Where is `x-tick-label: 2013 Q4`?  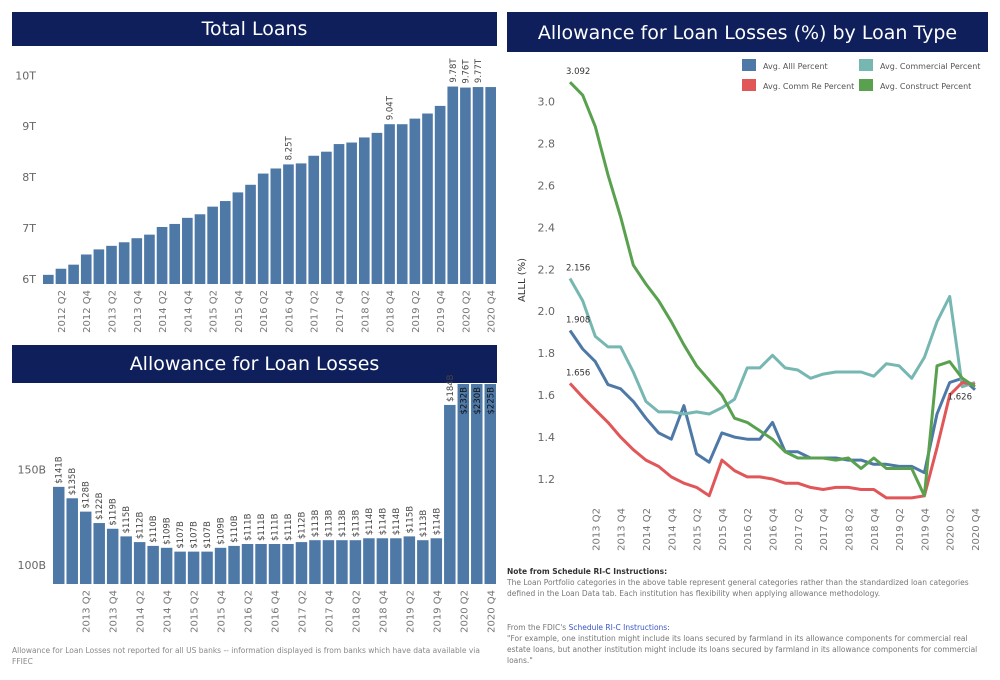
x-tick-label: 2013 Q4 is located at coordinates (114, 611).